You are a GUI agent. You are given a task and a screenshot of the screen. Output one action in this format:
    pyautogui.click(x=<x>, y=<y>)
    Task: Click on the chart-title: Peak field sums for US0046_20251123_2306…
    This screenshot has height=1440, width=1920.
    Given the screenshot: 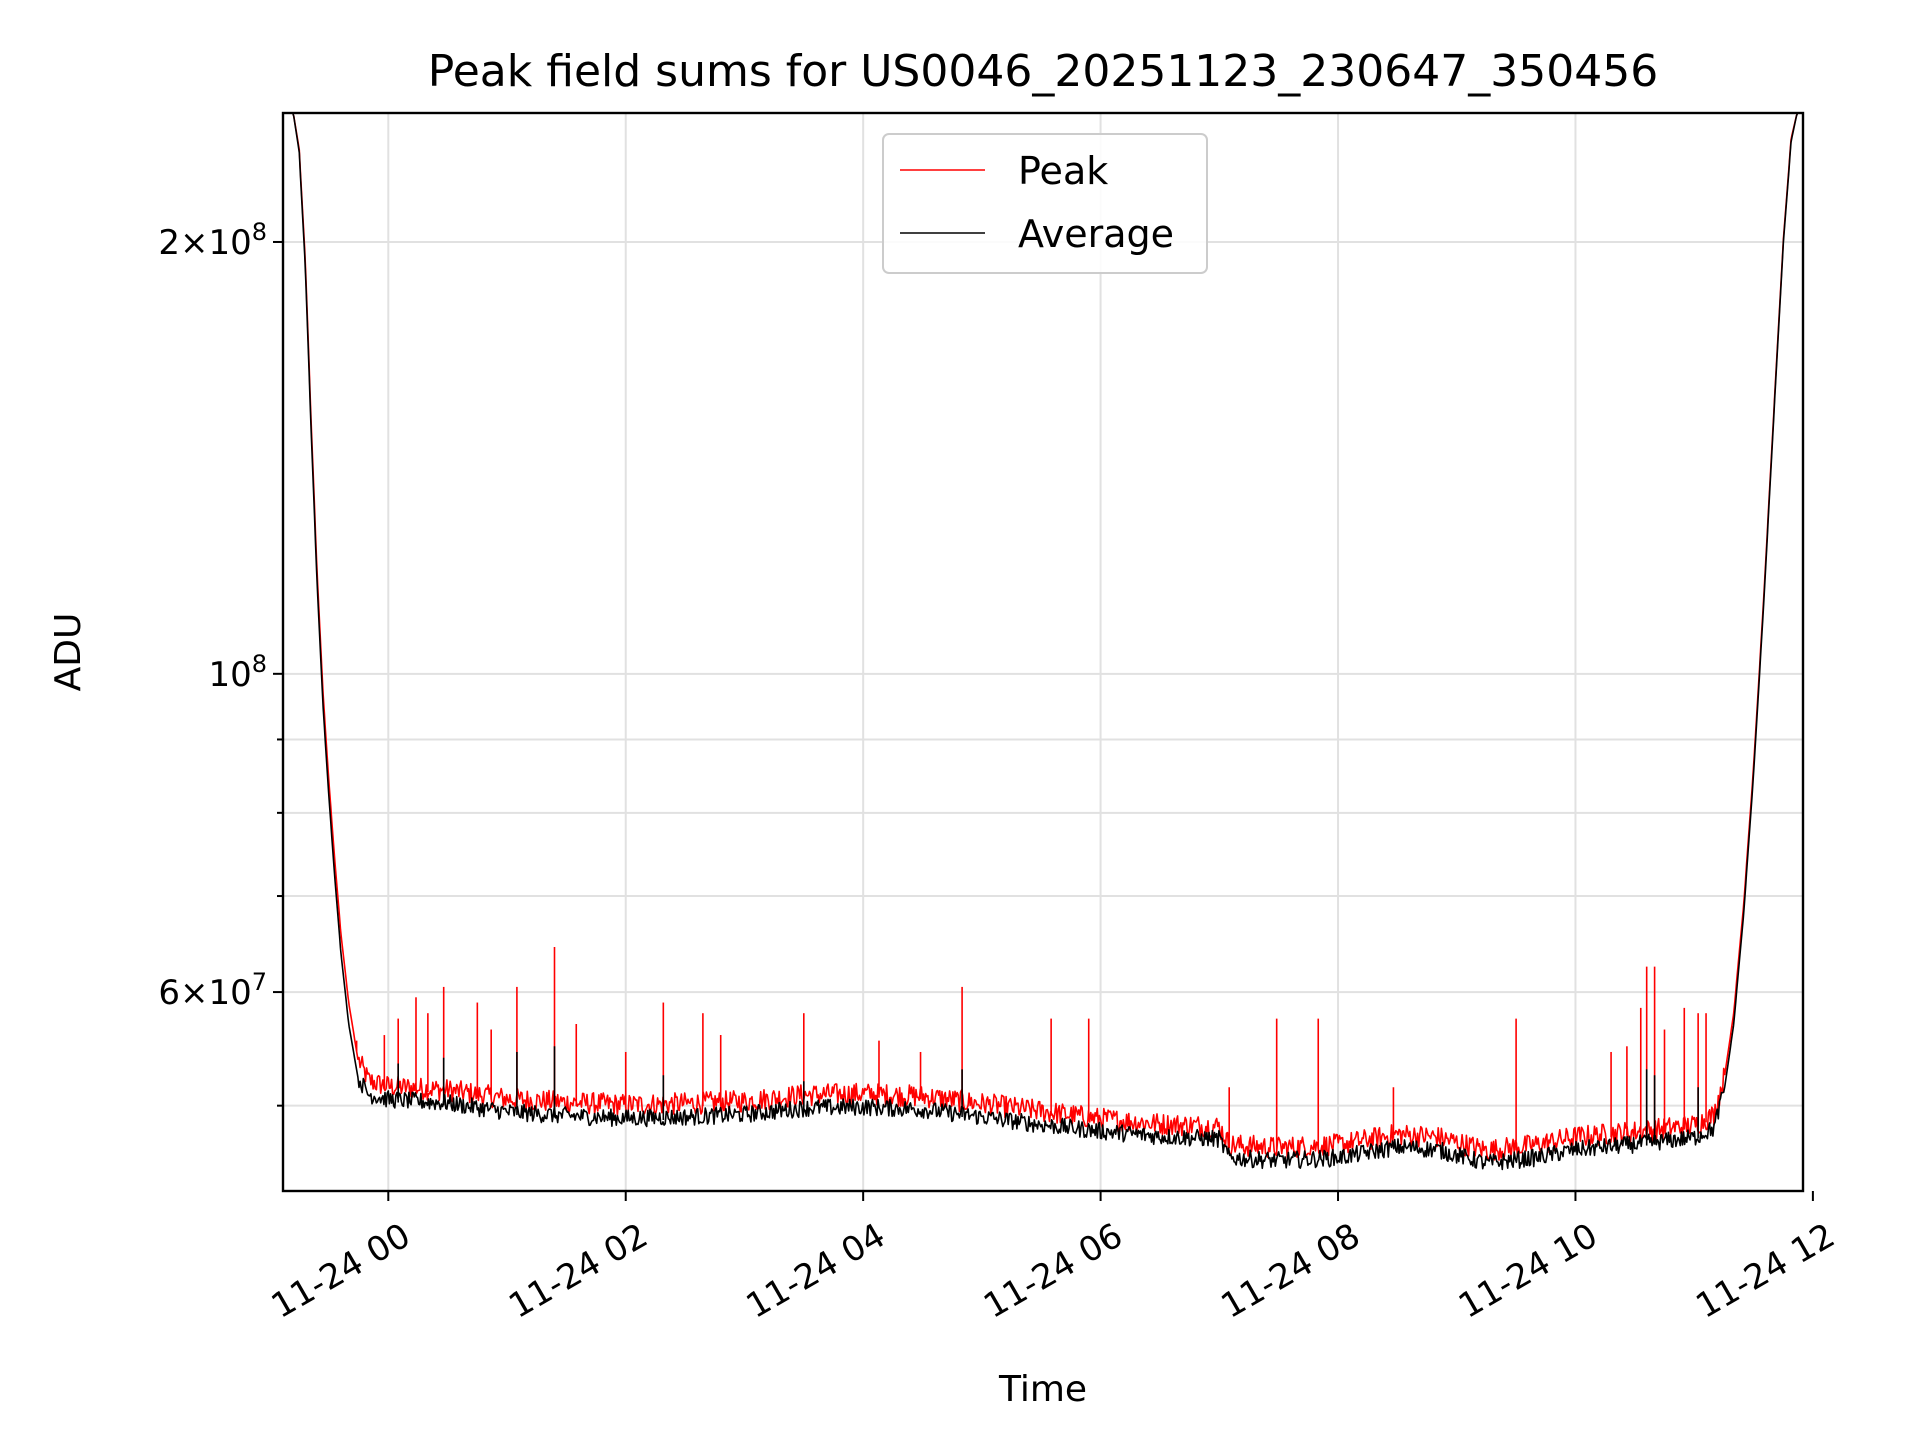 What is the action you would take?
    pyautogui.click(x=1043, y=71)
    